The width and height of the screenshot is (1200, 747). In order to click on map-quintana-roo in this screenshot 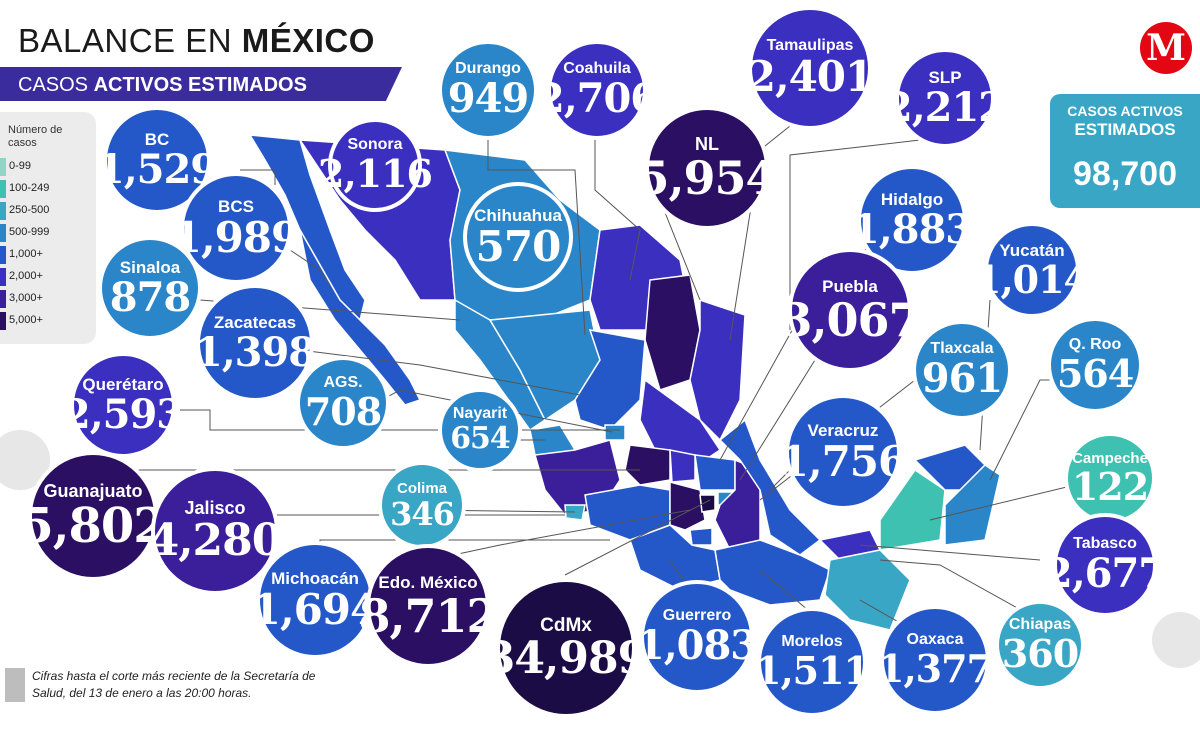, I will do `click(972, 505)`.